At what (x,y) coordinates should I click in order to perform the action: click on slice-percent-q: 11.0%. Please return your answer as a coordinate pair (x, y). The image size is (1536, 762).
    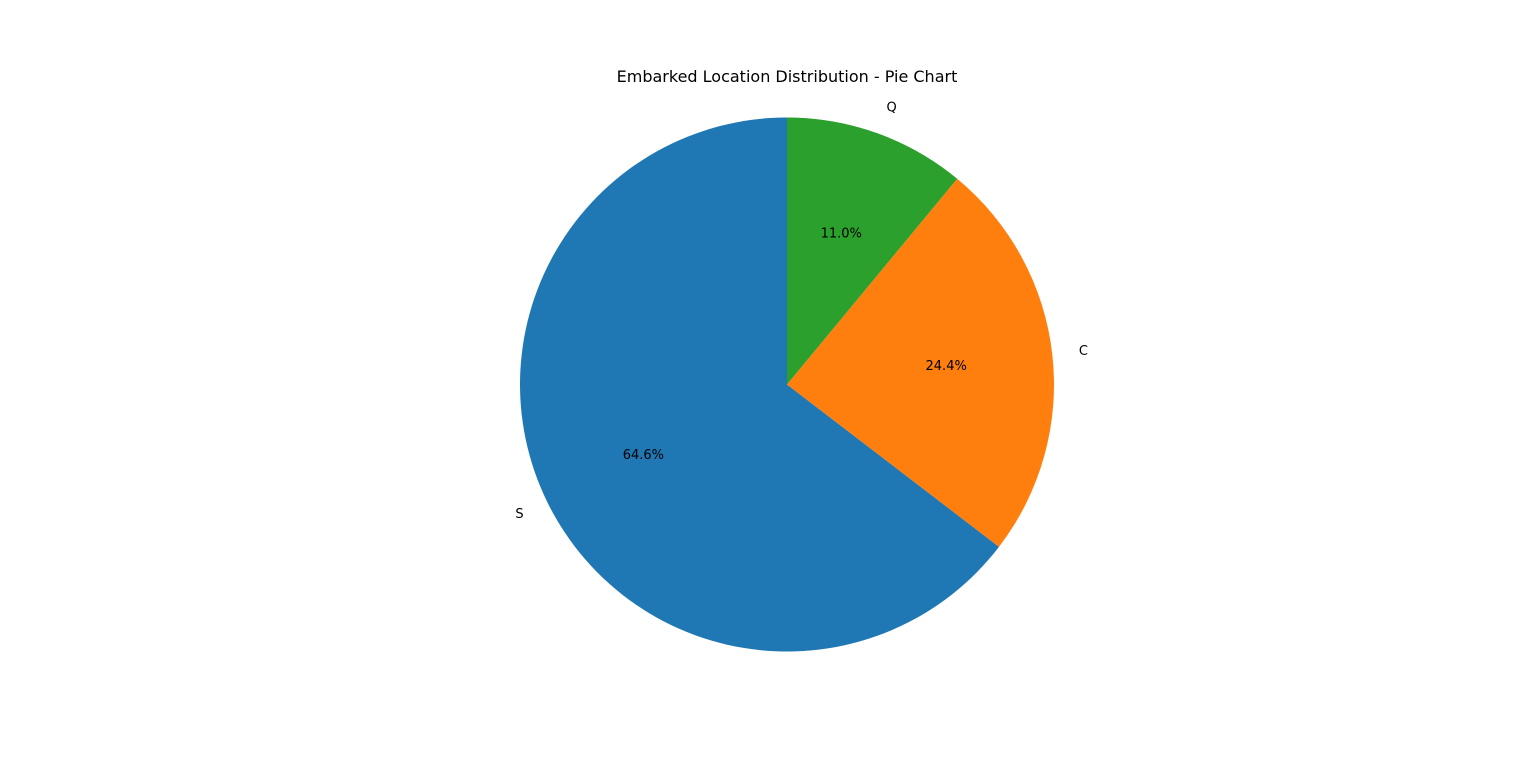
    Looking at the image, I should click on (841, 233).